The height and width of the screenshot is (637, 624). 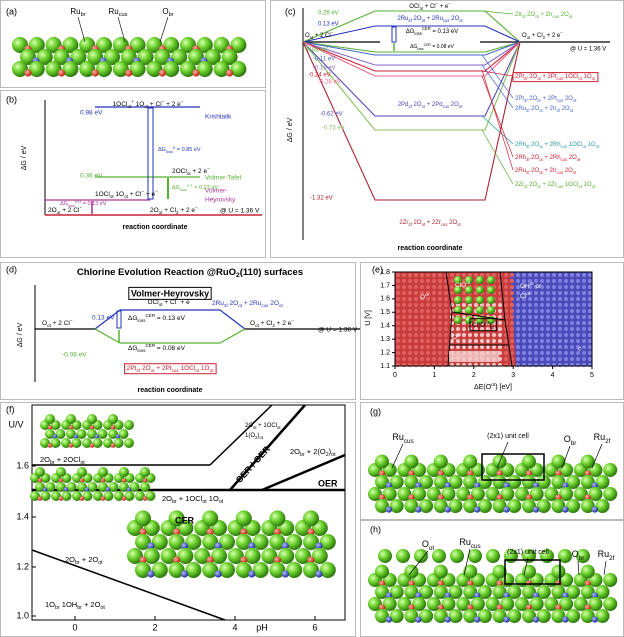 I want to click on subscript: cus, so click(x=560, y=186).